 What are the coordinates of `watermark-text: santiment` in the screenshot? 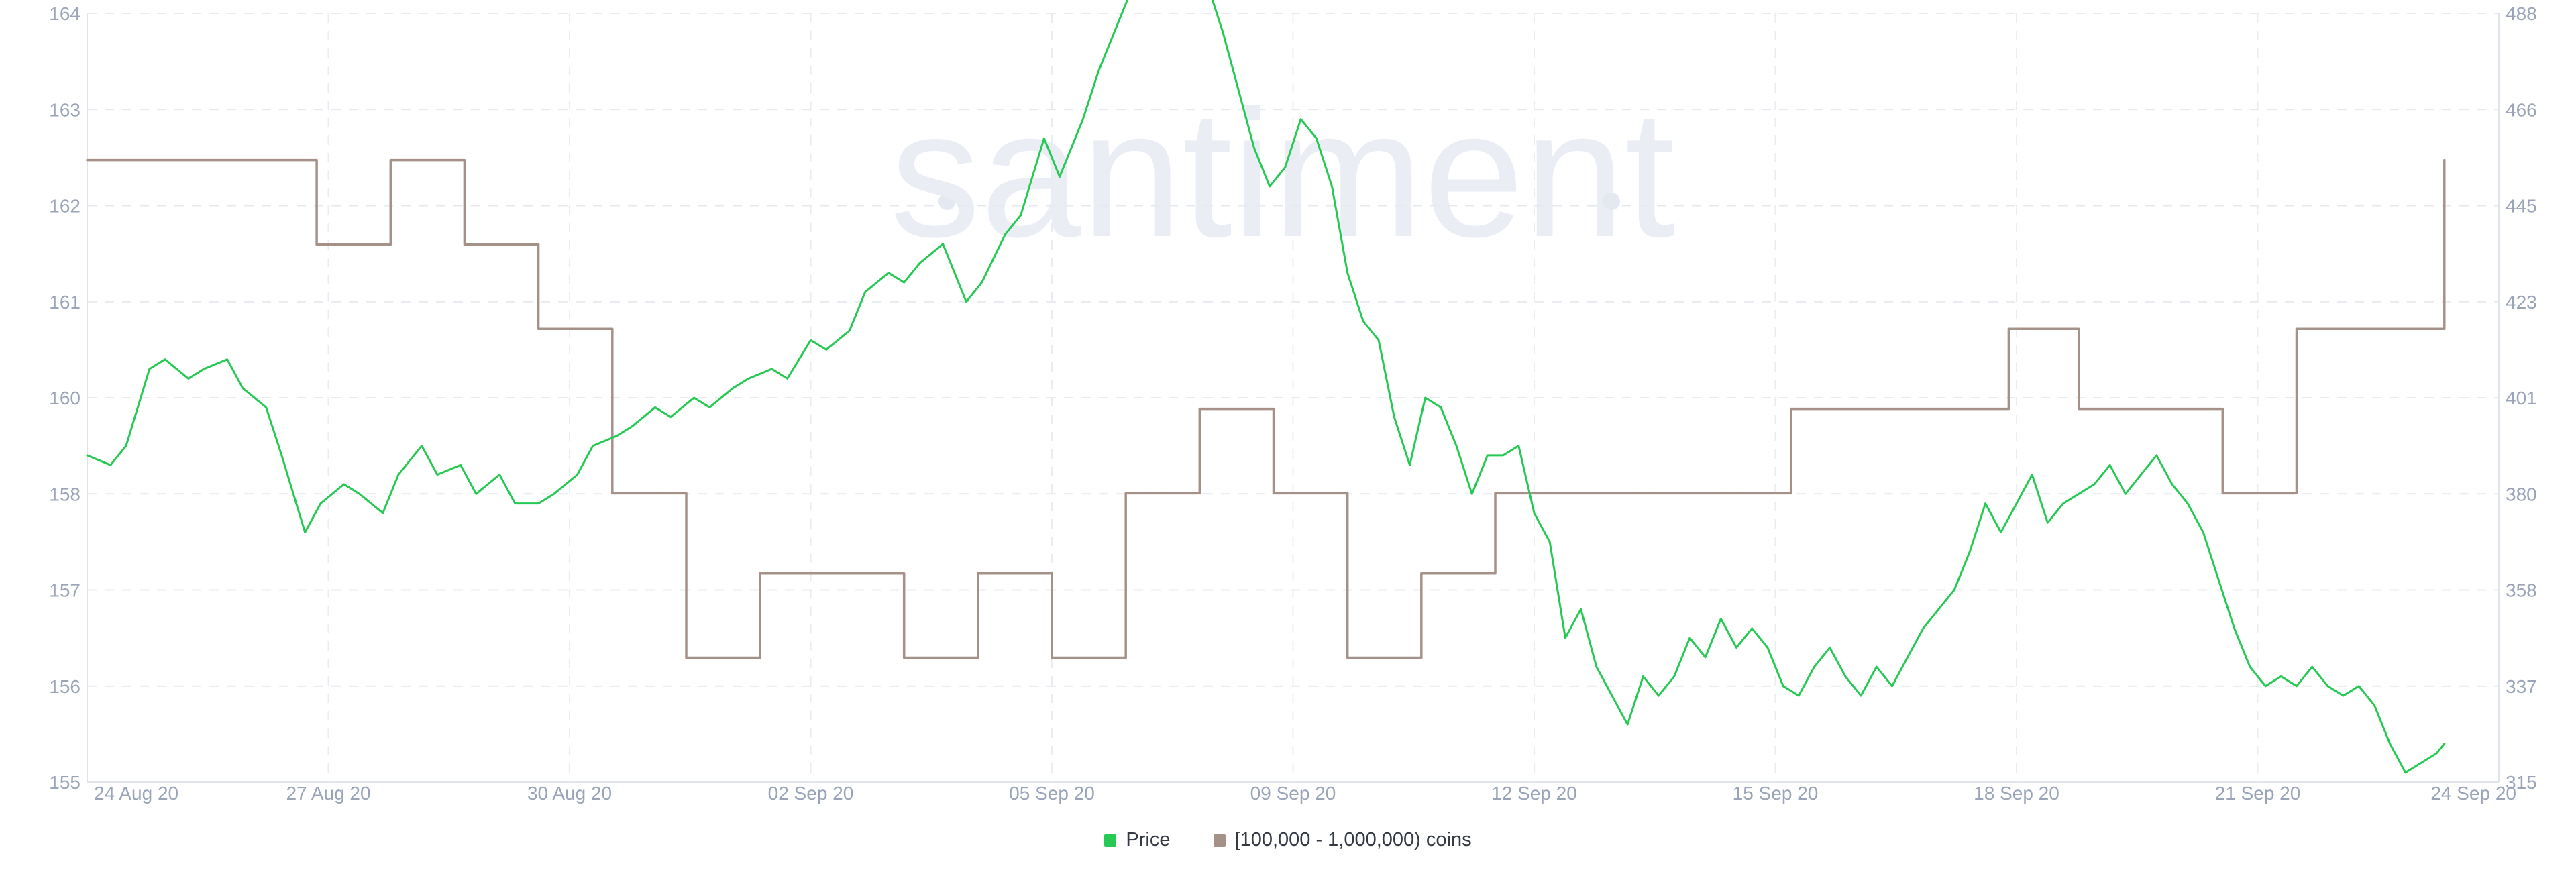 It's located at (1283, 174).